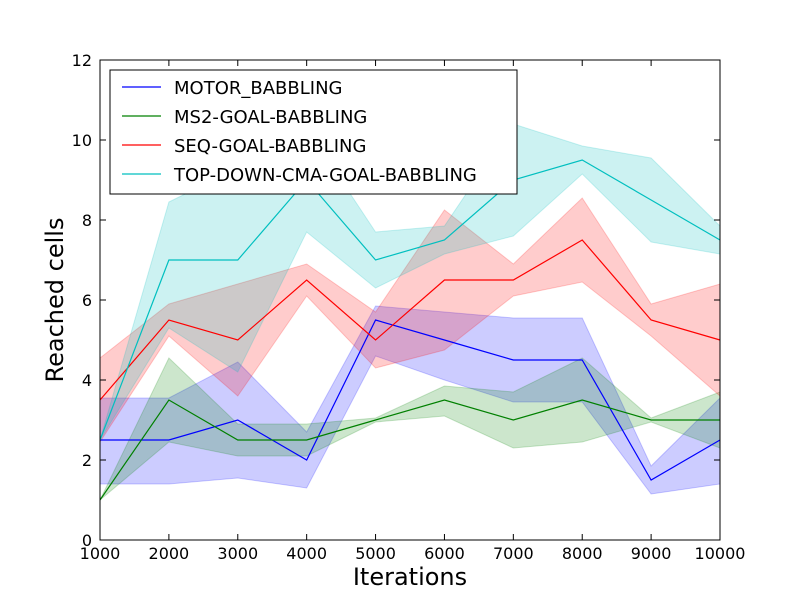  Describe the element at coordinates (169, 553) in the screenshot. I see `x-tick-label: 2000` at that location.